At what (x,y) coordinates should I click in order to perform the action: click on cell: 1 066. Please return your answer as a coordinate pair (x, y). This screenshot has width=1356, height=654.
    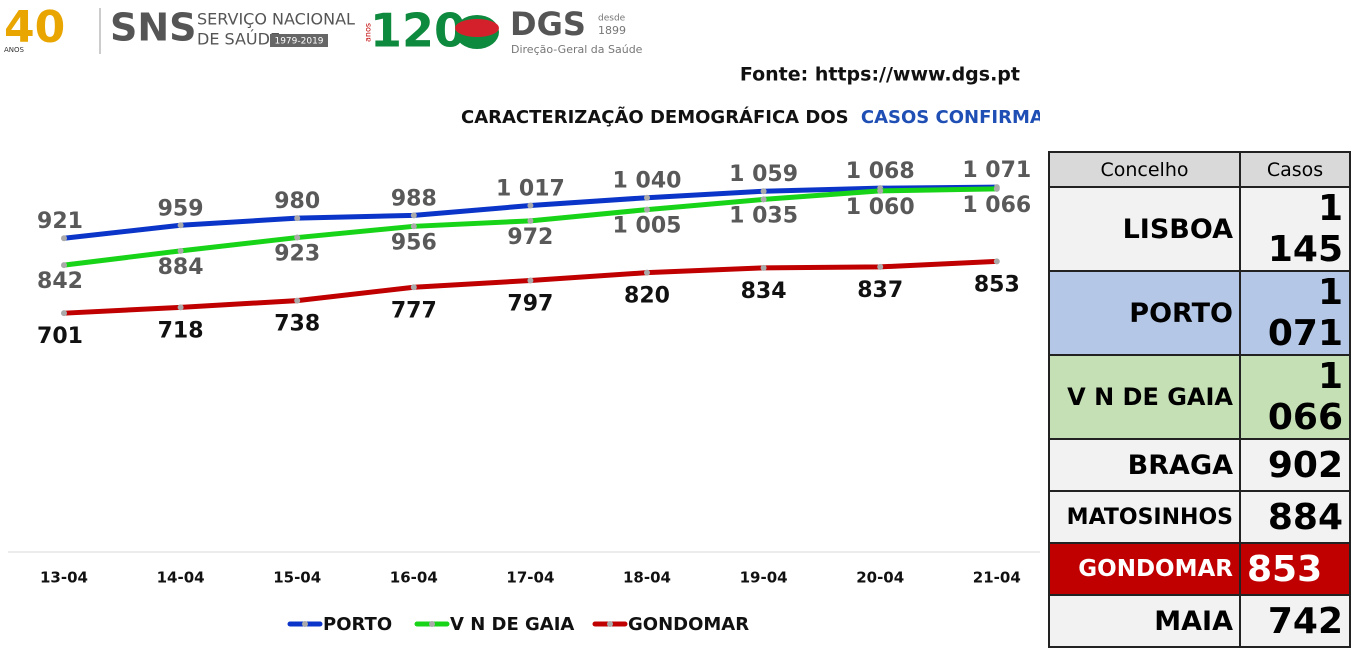
    Looking at the image, I should click on (1295, 397).